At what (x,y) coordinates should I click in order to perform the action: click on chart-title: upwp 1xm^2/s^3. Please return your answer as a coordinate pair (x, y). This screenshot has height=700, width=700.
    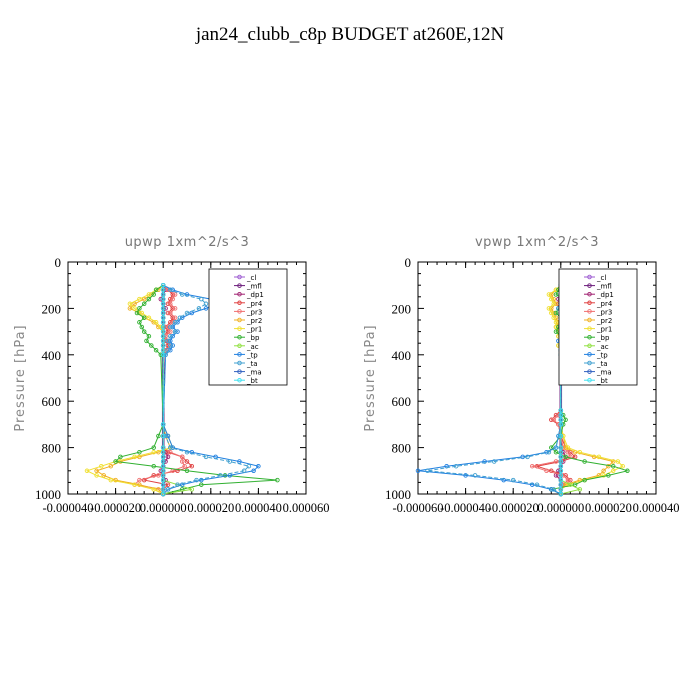
    Looking at the image, I should click on (187, 242).